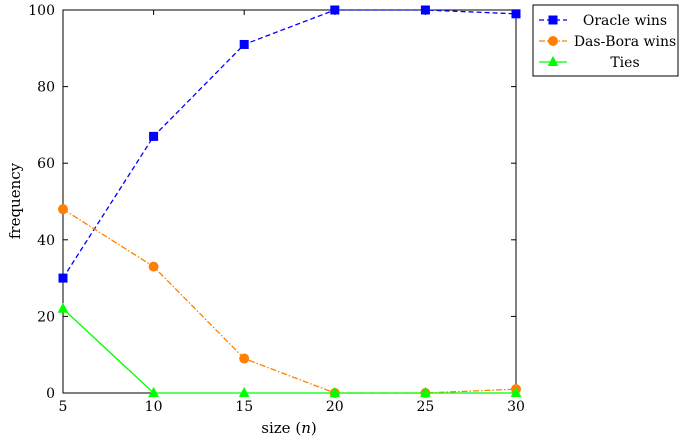 The image size is (684, 448). What do you see at coordinates (154, 407) in the screenshot?
I see `x-tick-label: 10` at bounding box center [154, 407].